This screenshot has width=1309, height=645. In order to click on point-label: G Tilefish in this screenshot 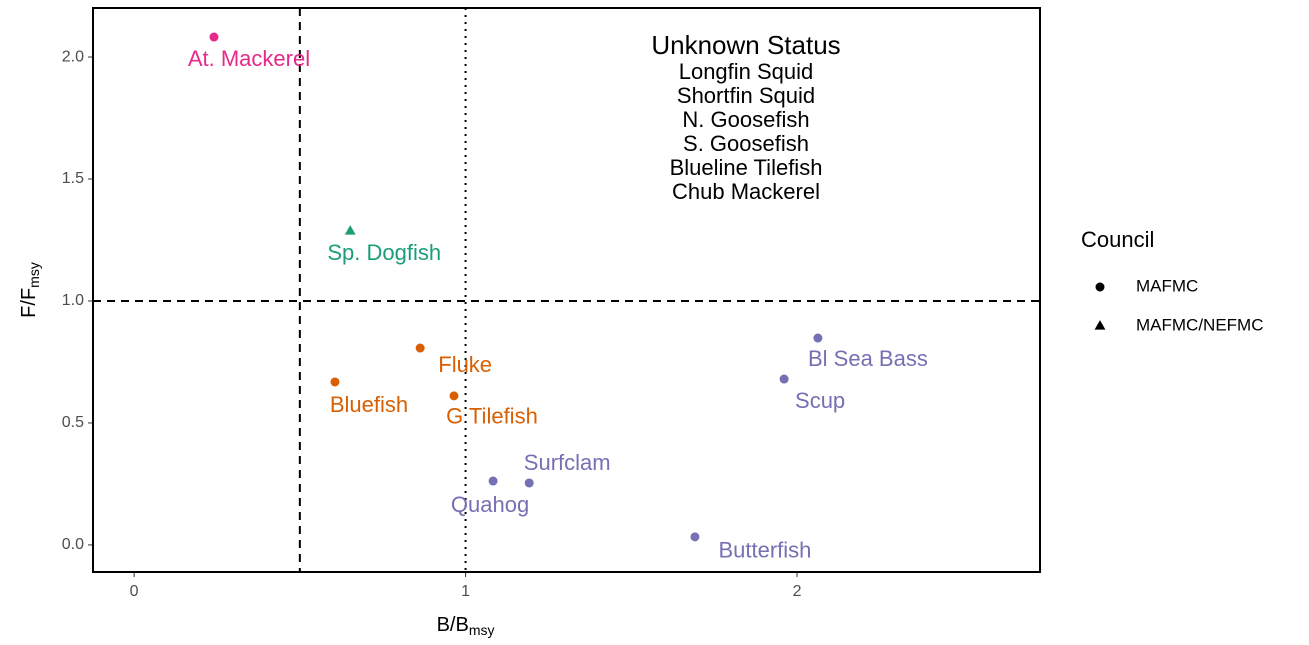, I will do `click(492, 416)`.